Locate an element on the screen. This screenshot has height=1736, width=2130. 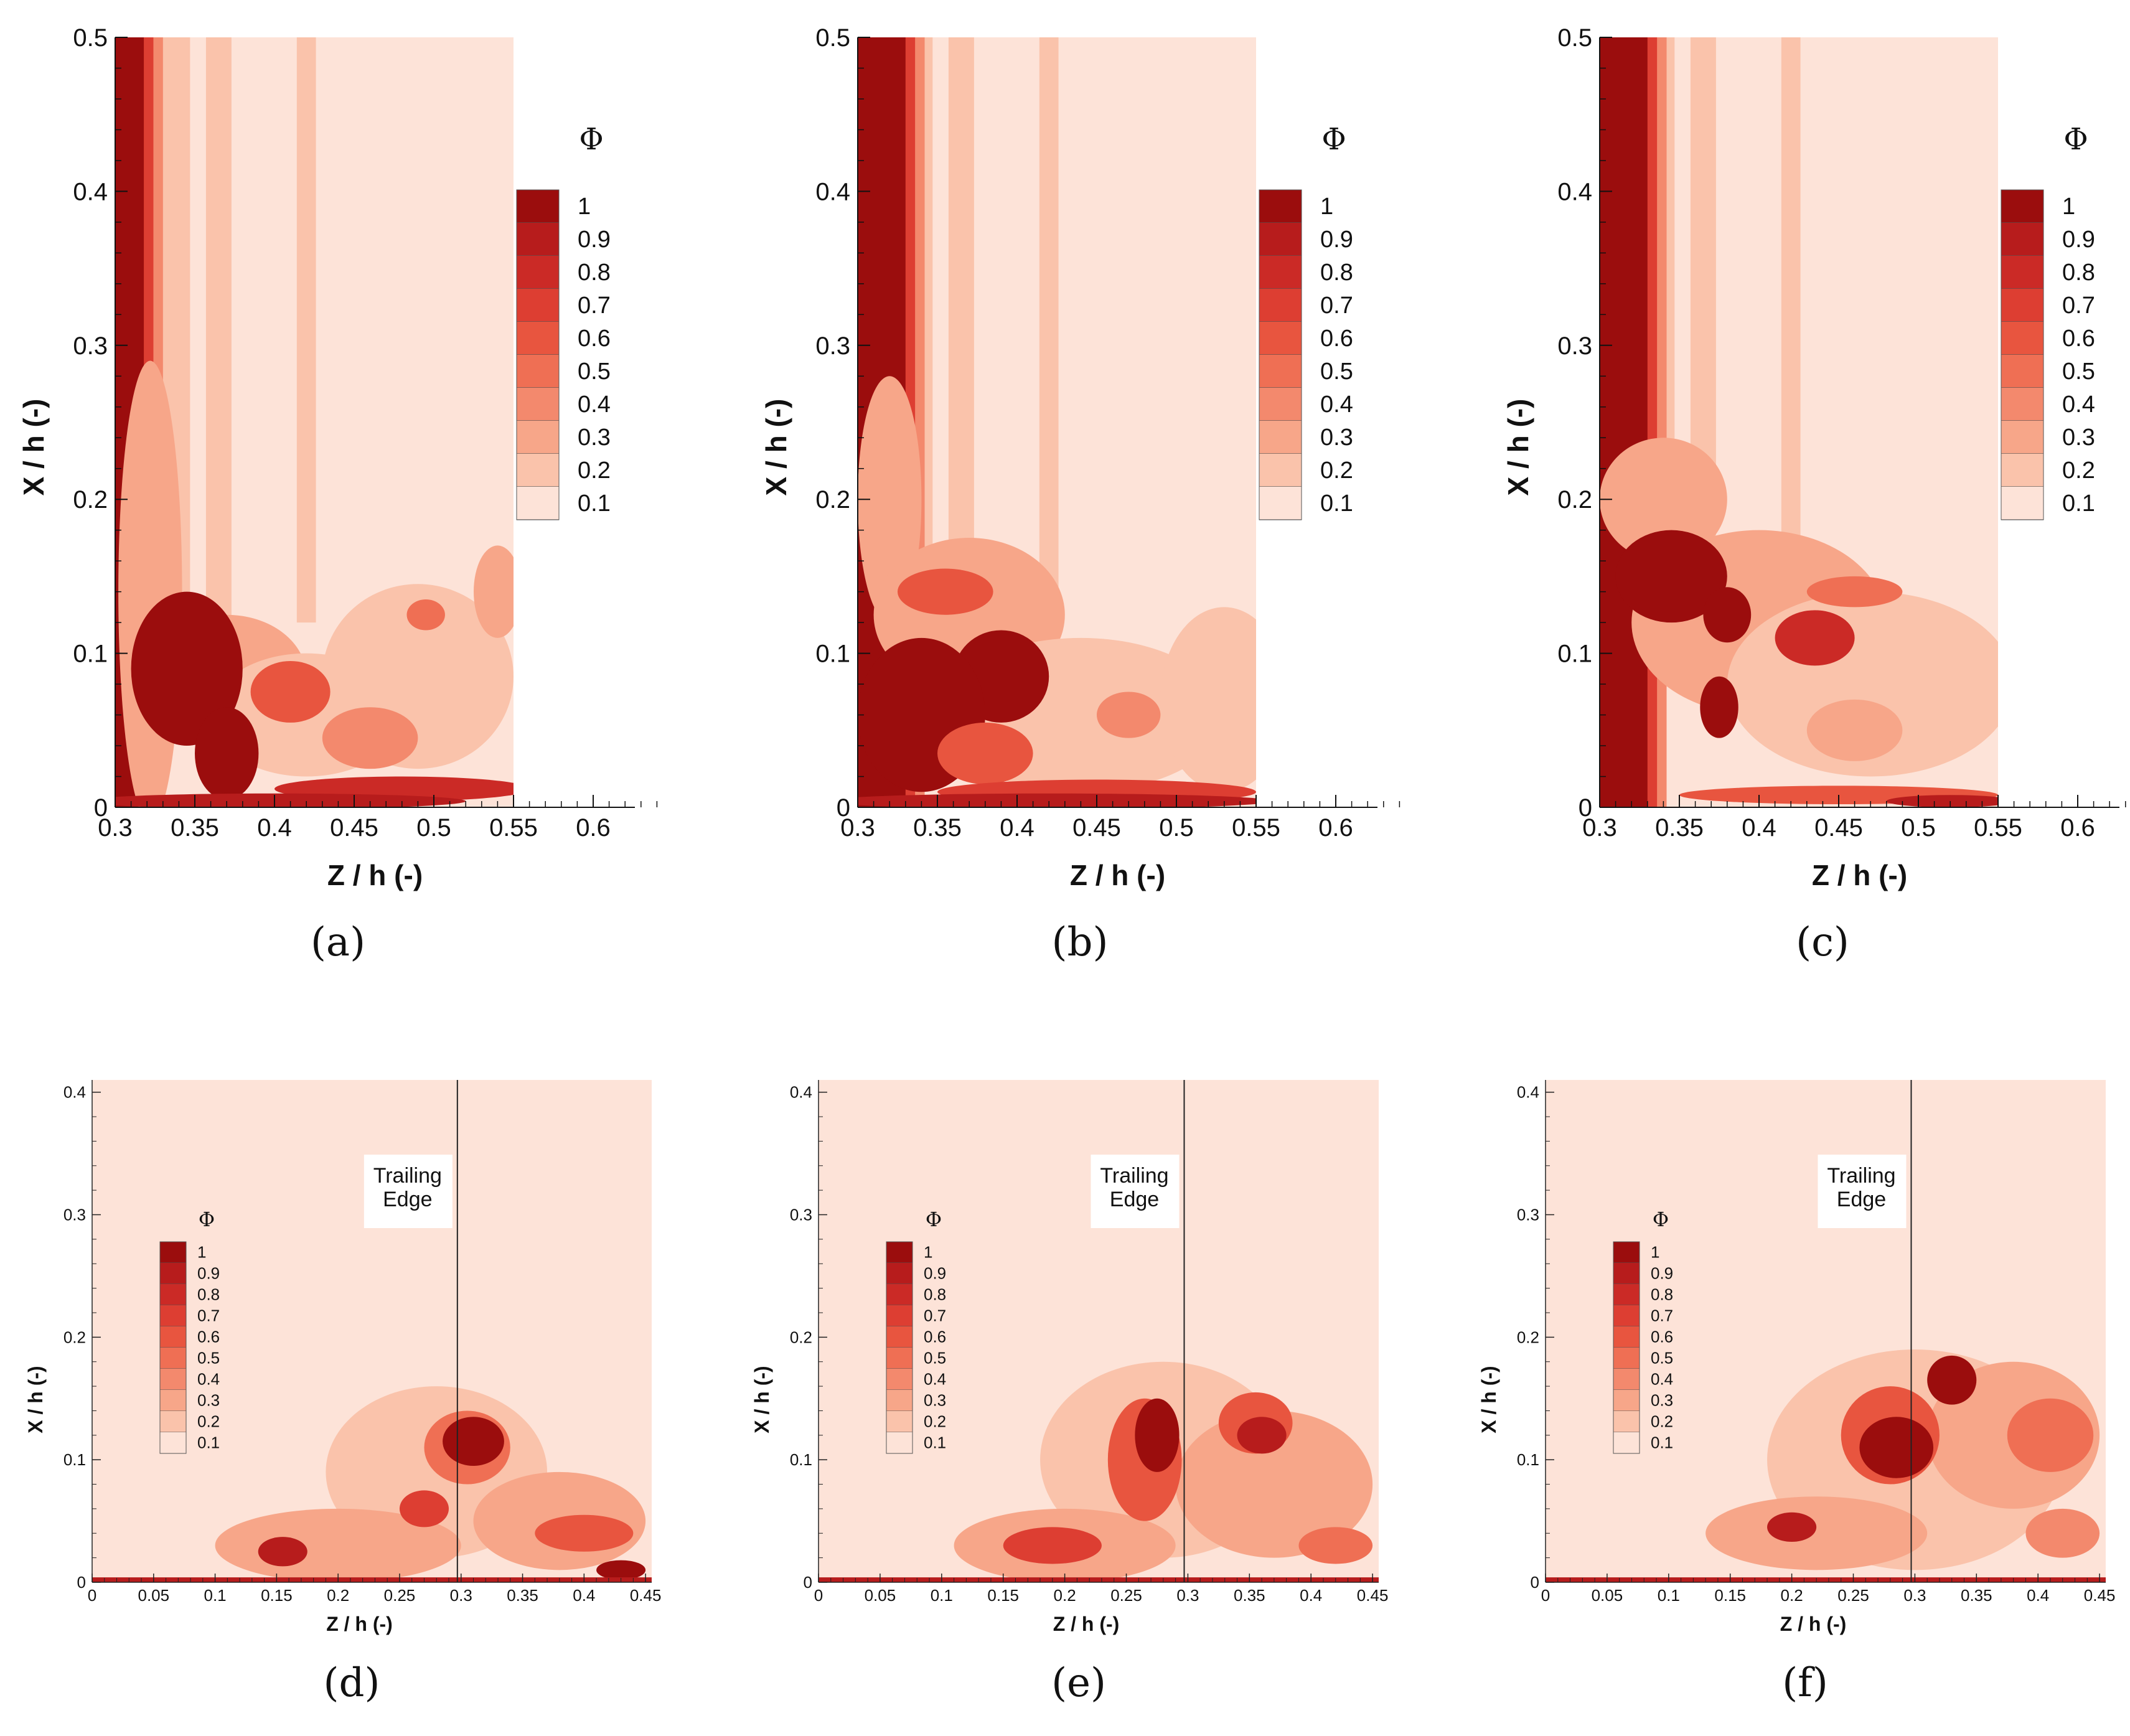
annotation-box is located at coordinates (1863, 1191).